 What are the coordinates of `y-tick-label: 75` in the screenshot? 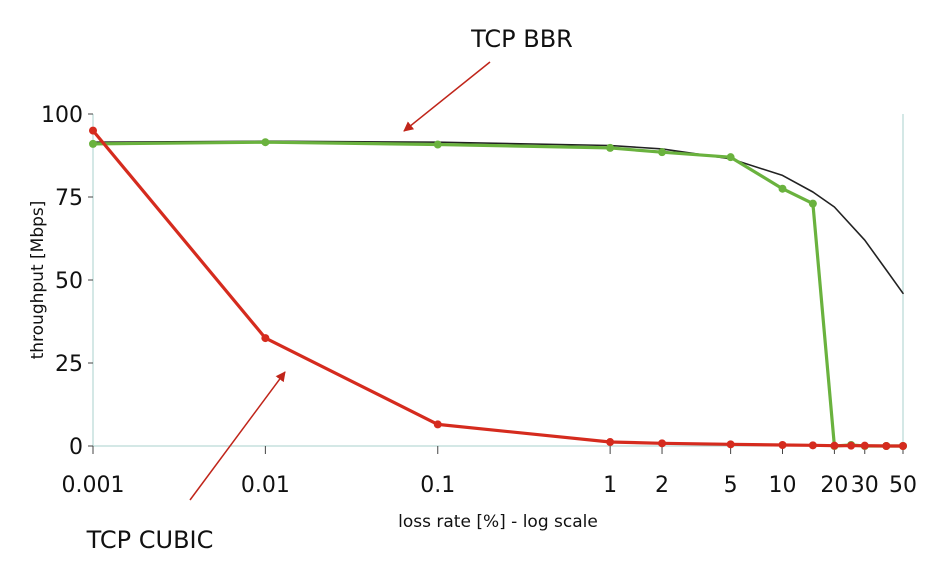 It's located at (69, 198).